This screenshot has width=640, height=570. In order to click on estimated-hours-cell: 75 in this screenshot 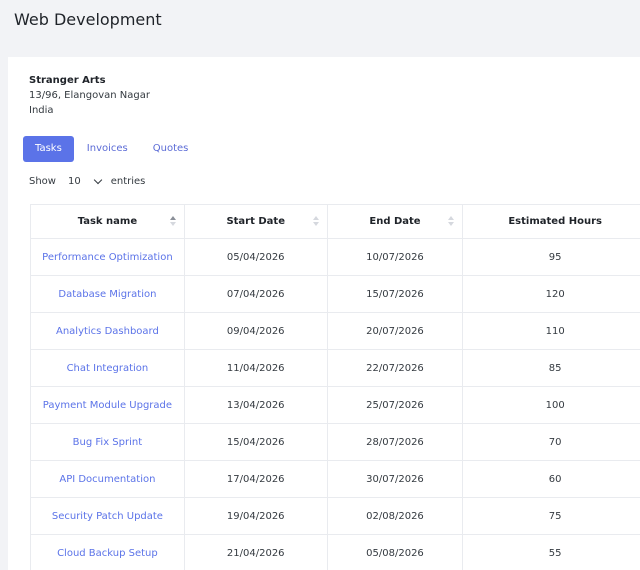, I will do `click(551, 516)`.